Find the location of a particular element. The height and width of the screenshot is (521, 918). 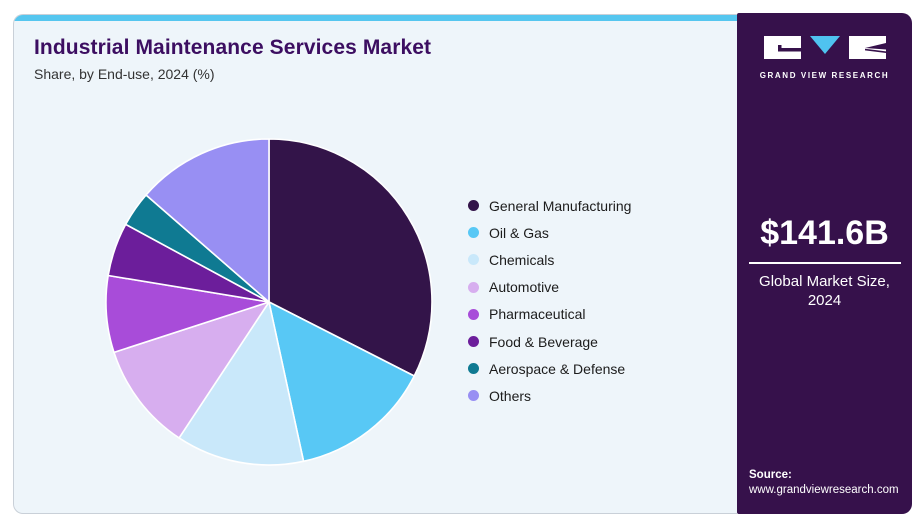

legend-item-general-manufacturing: General Manufacturing is located at coordinates (549, 205).